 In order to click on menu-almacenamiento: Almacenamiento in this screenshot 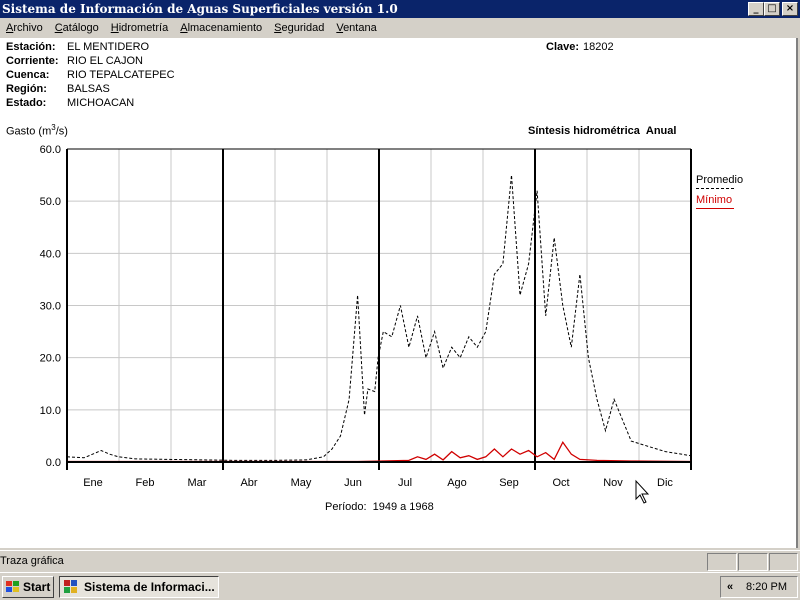, I will do `click(221, 28)`.